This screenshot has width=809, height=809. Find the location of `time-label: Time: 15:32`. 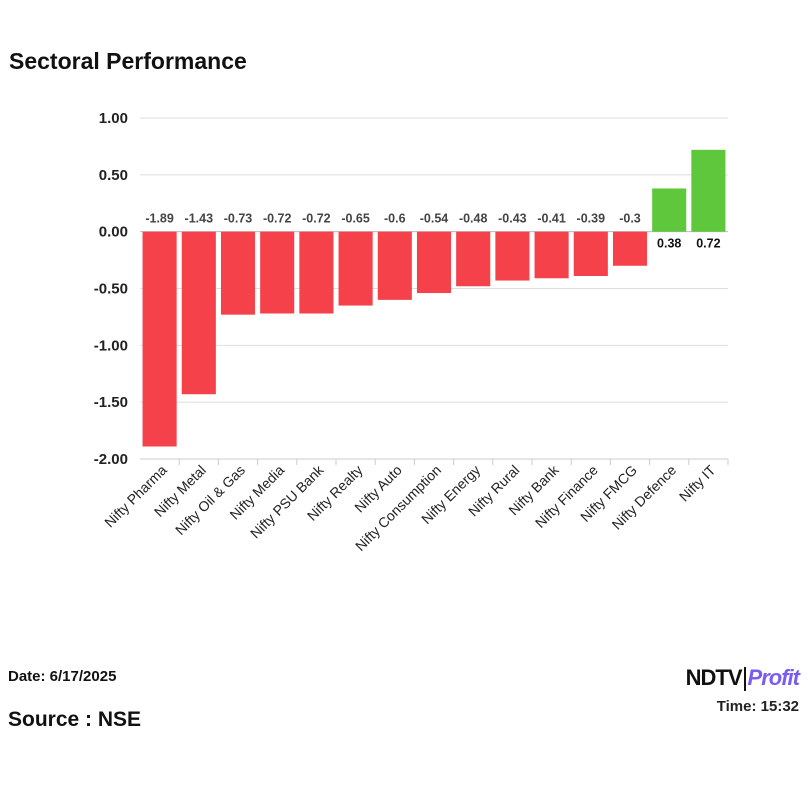

time-label: Time: 15:32 is located at coordinates (757, 706).